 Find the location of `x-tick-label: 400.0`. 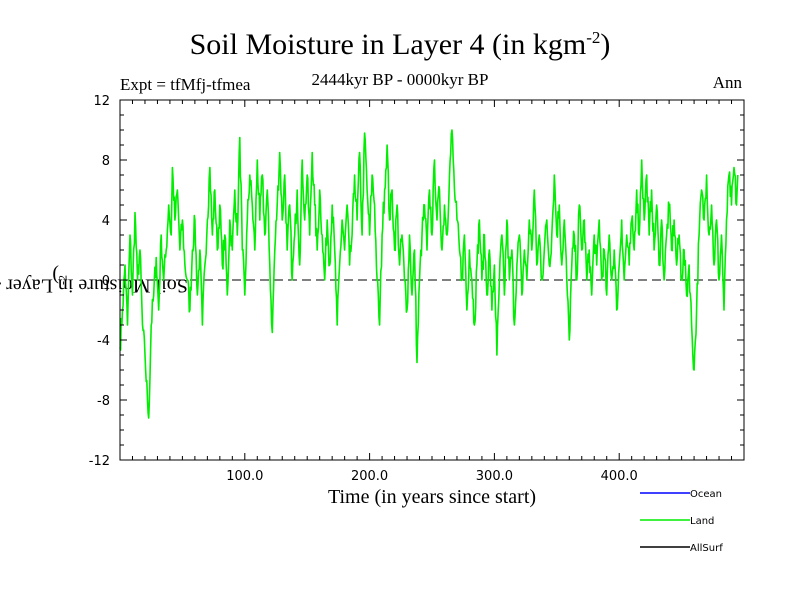

x-tick-label: 400.0 is located at coordinates (619, 476).